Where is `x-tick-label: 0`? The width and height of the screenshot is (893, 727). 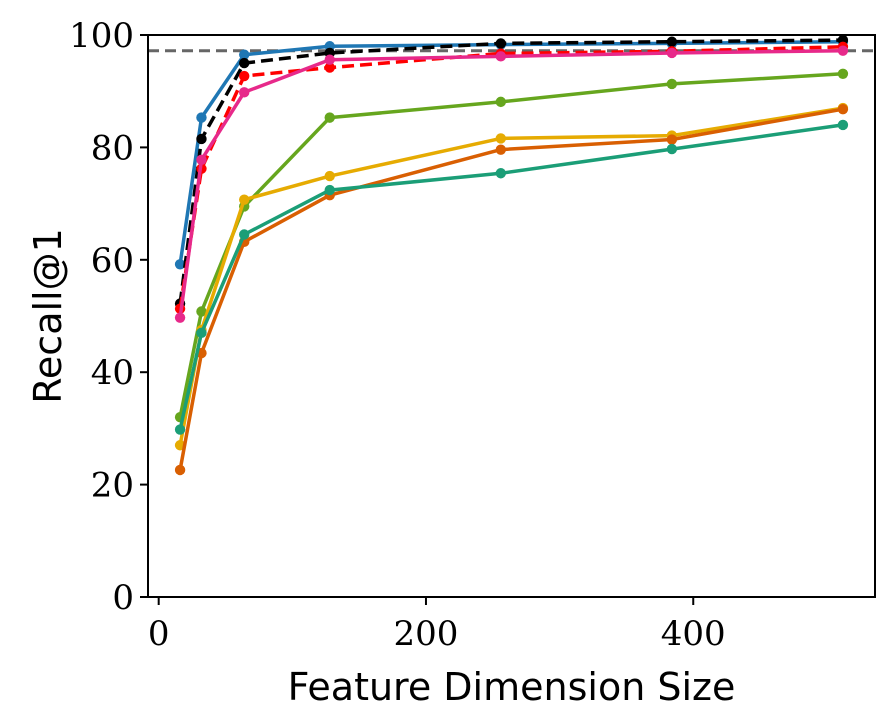 x-tick-label: 0 is located at coordinates (159, 634).